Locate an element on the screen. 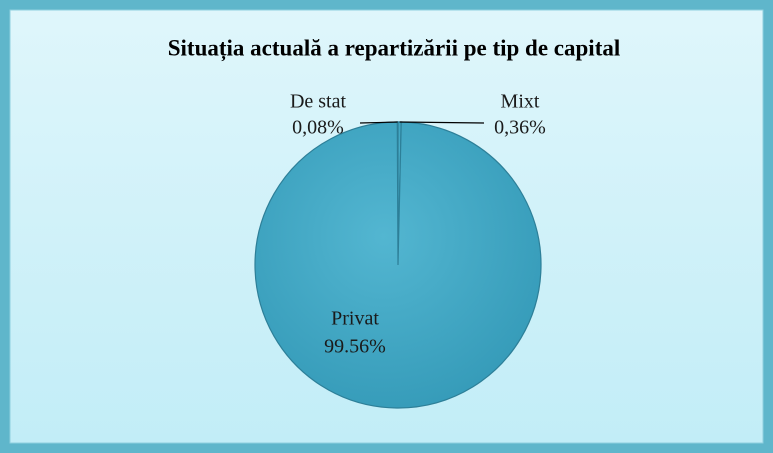  slice-label: Mixt is located at coordinates (520, 102).